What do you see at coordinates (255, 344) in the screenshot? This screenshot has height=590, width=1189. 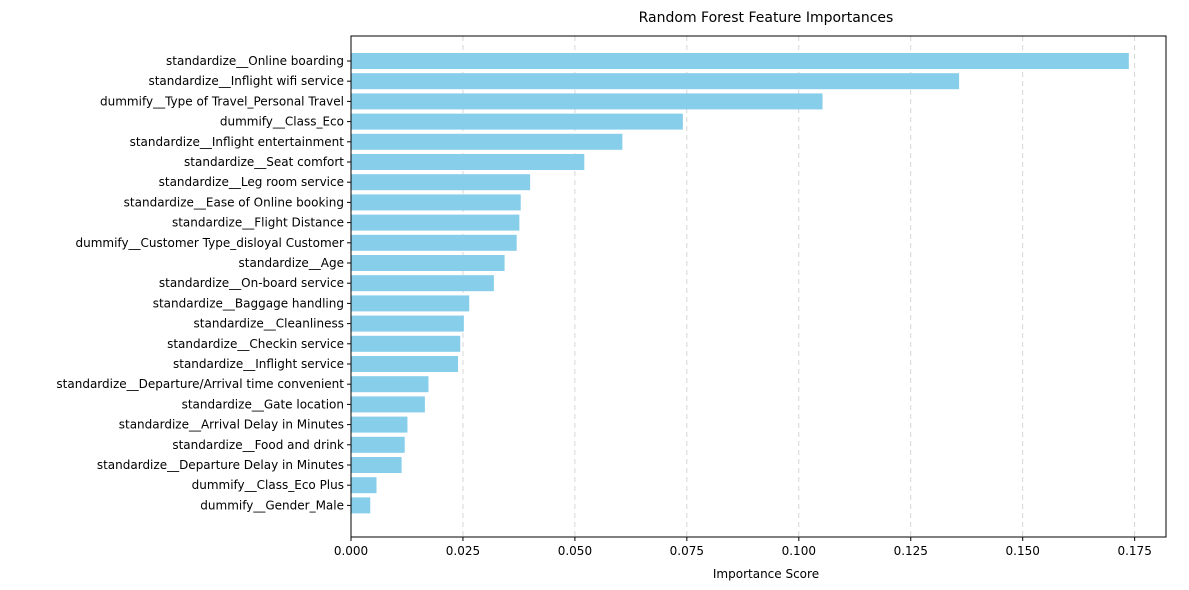 I see `category-label: standardize__Checkin service` at bounding box center [255, 344].